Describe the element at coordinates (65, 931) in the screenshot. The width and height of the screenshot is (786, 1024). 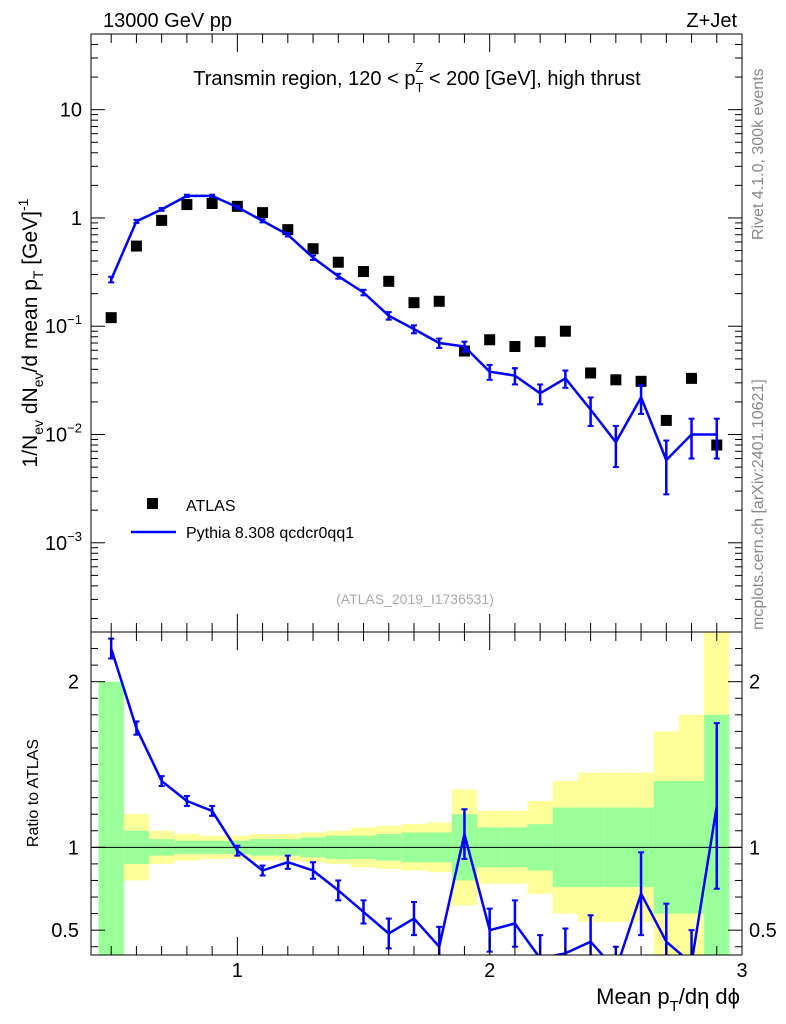
I see `ratio-y-tick-label-left: 0.5` at that location.